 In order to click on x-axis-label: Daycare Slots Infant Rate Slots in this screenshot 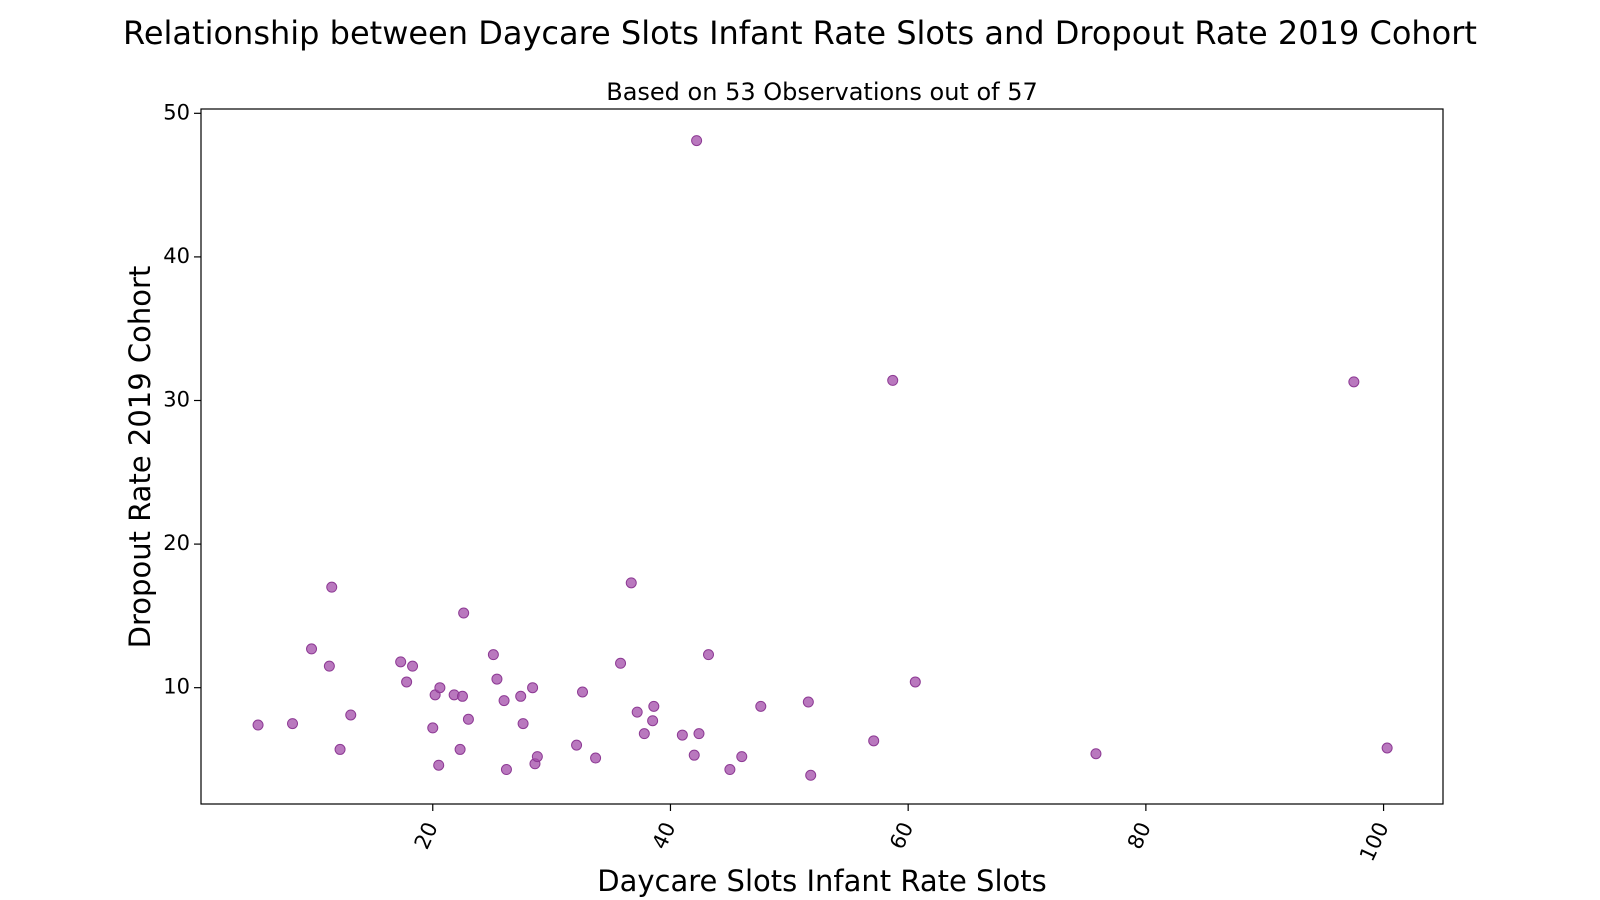, I will do `click(822, 881)`.